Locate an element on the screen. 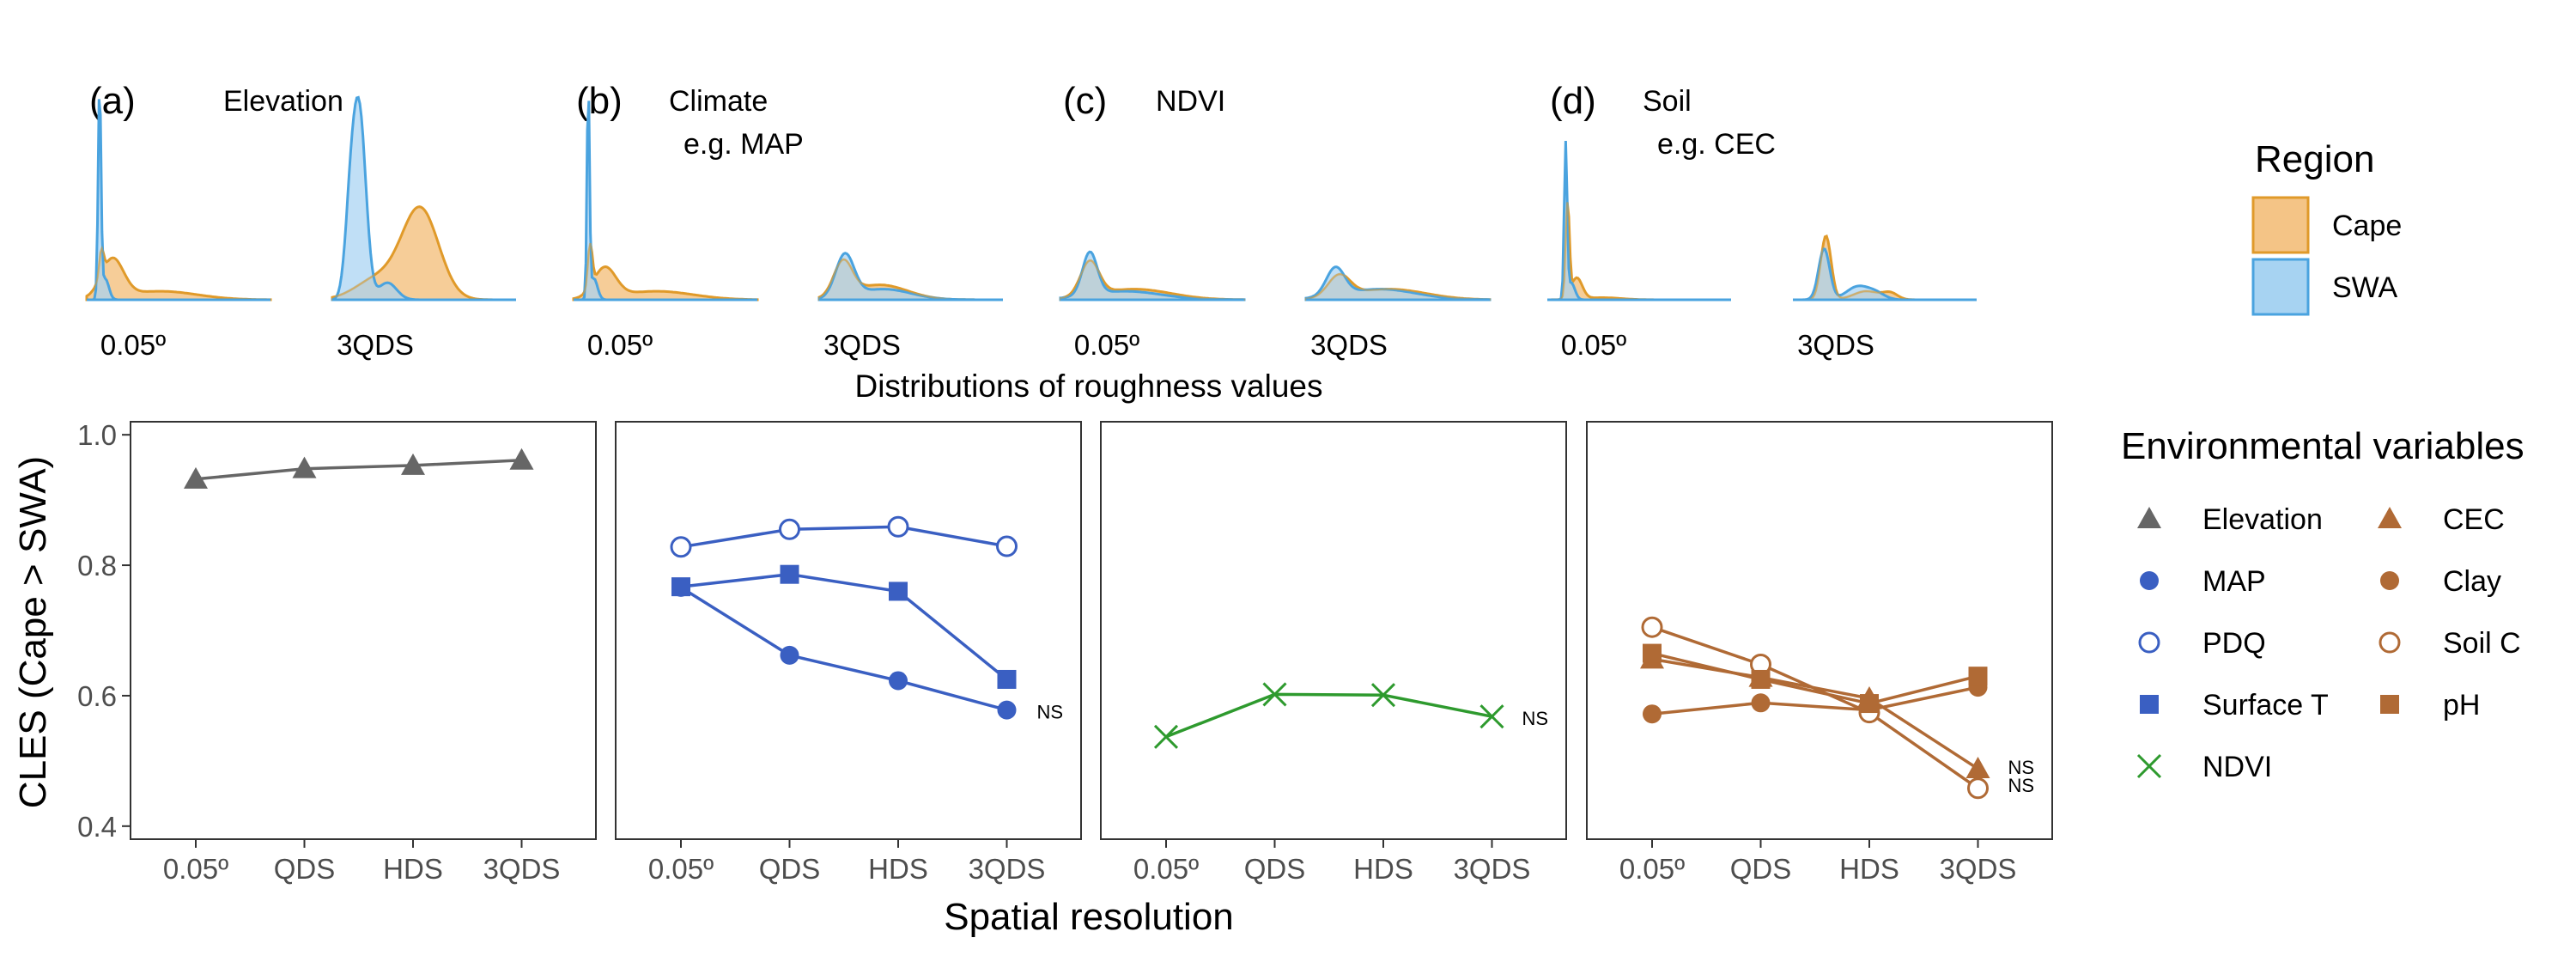 This screenshot has height=956, width=2576. env-legend-label: PDQ is located at coordinates (2234, 643).